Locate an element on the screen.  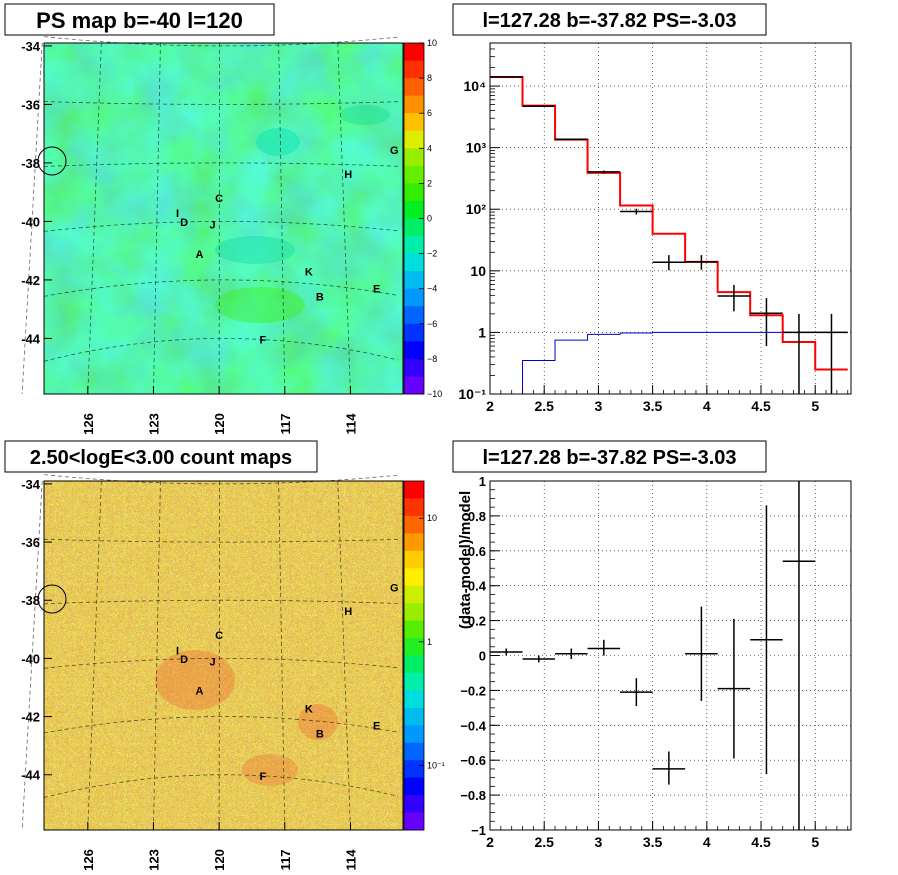
residual-y-tick-label: 0.6 is located at coordinates (477, 551).